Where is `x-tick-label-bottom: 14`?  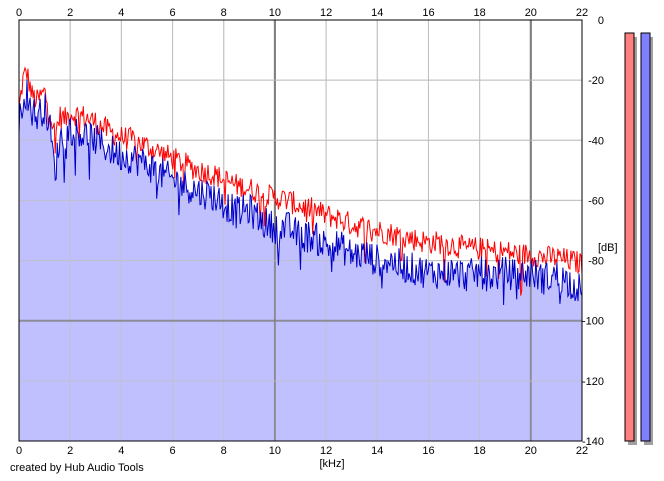 x-tick-label-bottom: 14 is located at coordinates (377, 451).